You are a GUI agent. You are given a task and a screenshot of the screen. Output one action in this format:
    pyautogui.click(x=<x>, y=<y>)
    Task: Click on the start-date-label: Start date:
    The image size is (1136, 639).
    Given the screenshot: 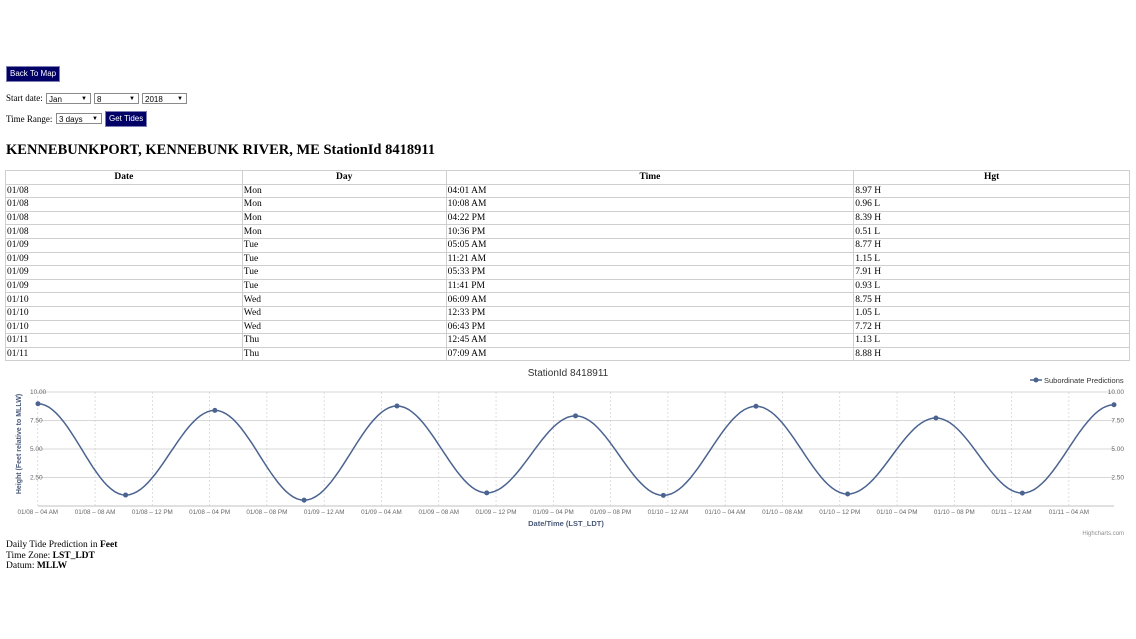 What is the action you would take?
    pyautogui.click(x=24, y=98)
    